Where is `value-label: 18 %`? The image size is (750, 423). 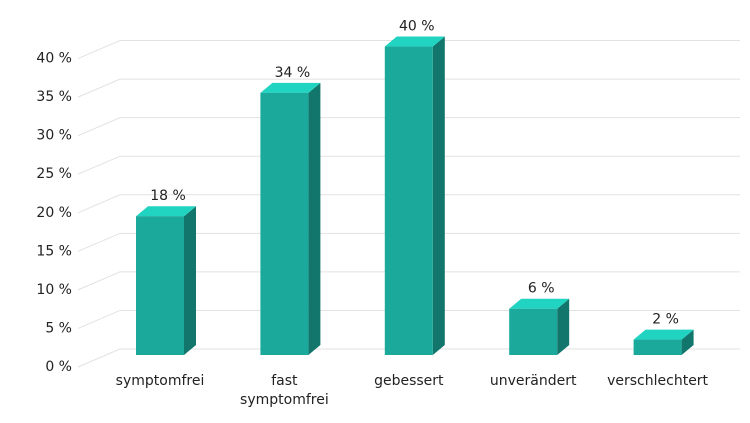 value-label: 18 % is located at coordinates (168, 196).